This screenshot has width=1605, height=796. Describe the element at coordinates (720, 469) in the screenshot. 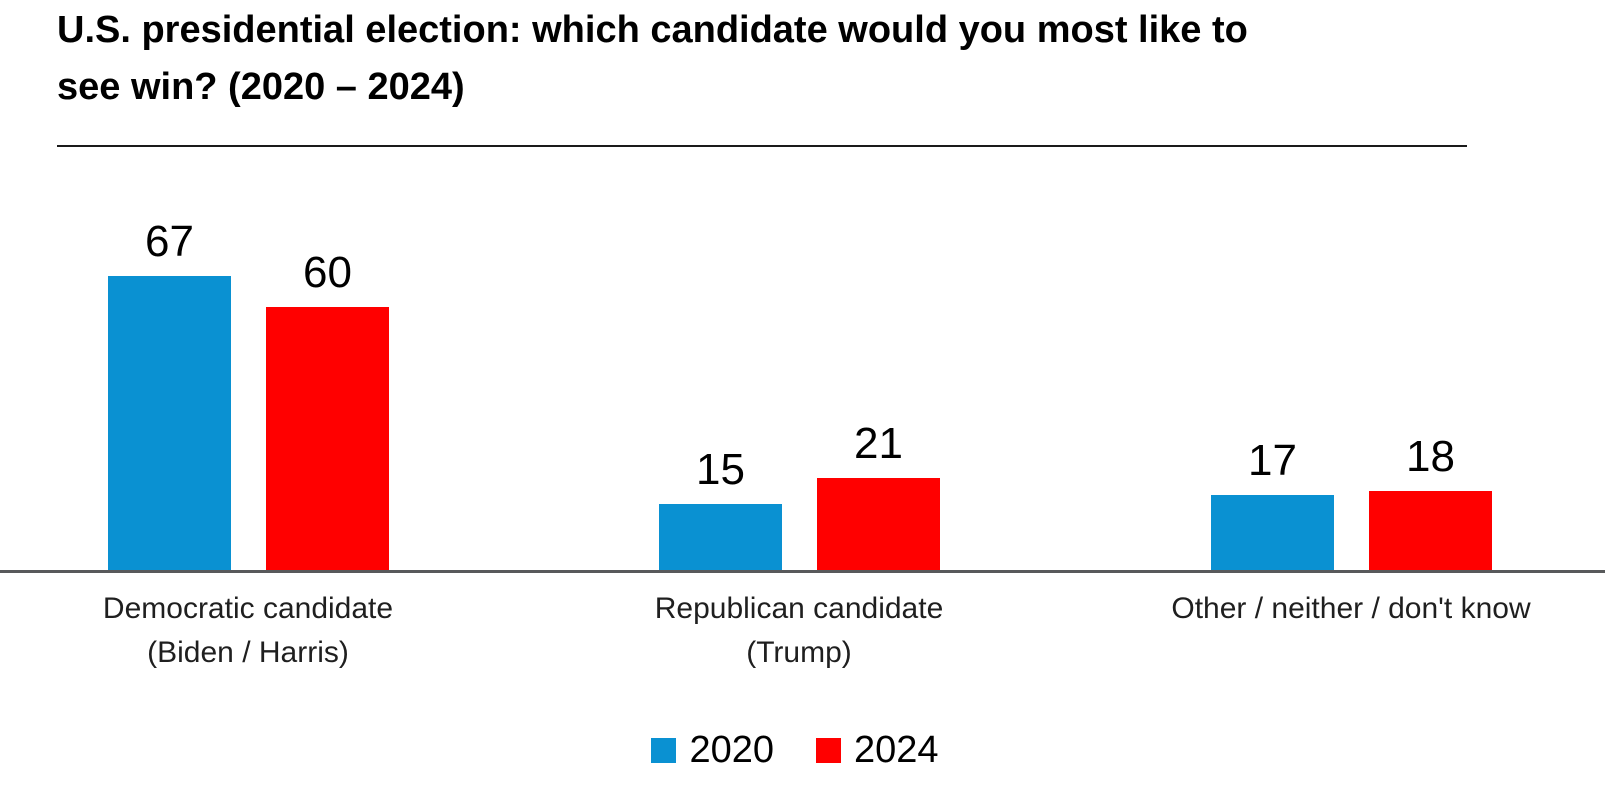

I see `value-label-2020-republican-candidate: 15` at that location.